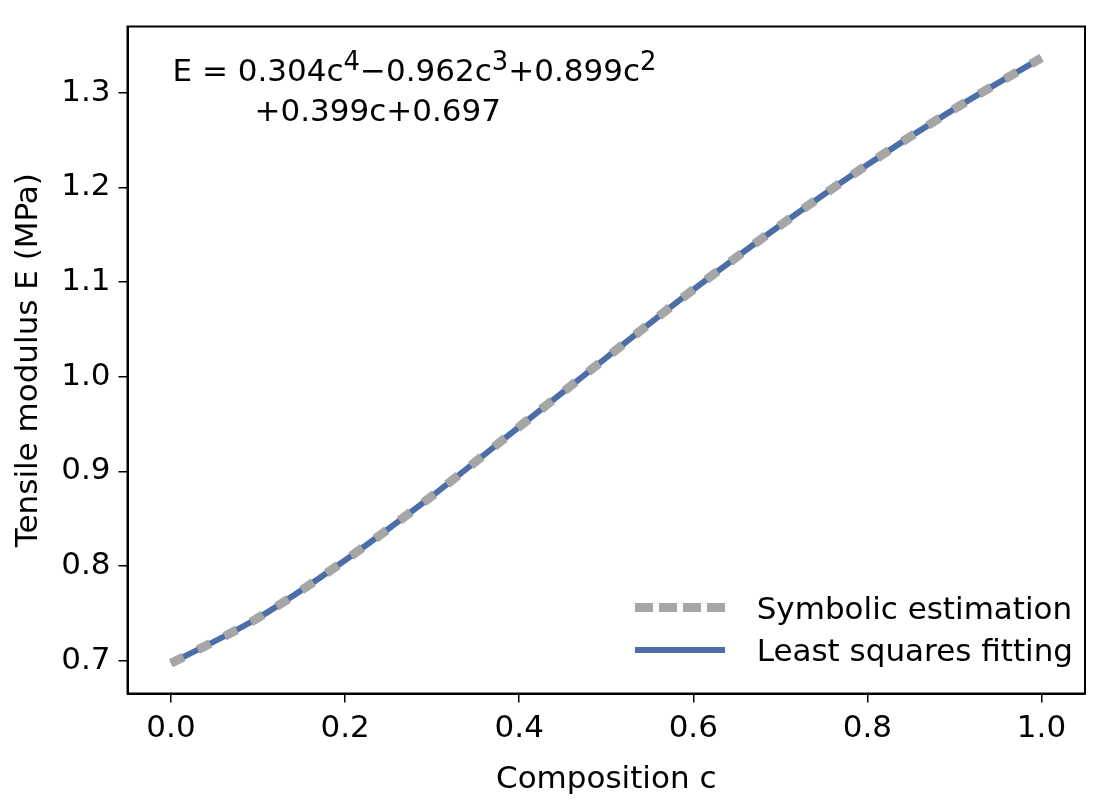 The height and width of the screenshot is (809, 1115). I want to click on x-tick-label: 0.4, so click(519, 726).